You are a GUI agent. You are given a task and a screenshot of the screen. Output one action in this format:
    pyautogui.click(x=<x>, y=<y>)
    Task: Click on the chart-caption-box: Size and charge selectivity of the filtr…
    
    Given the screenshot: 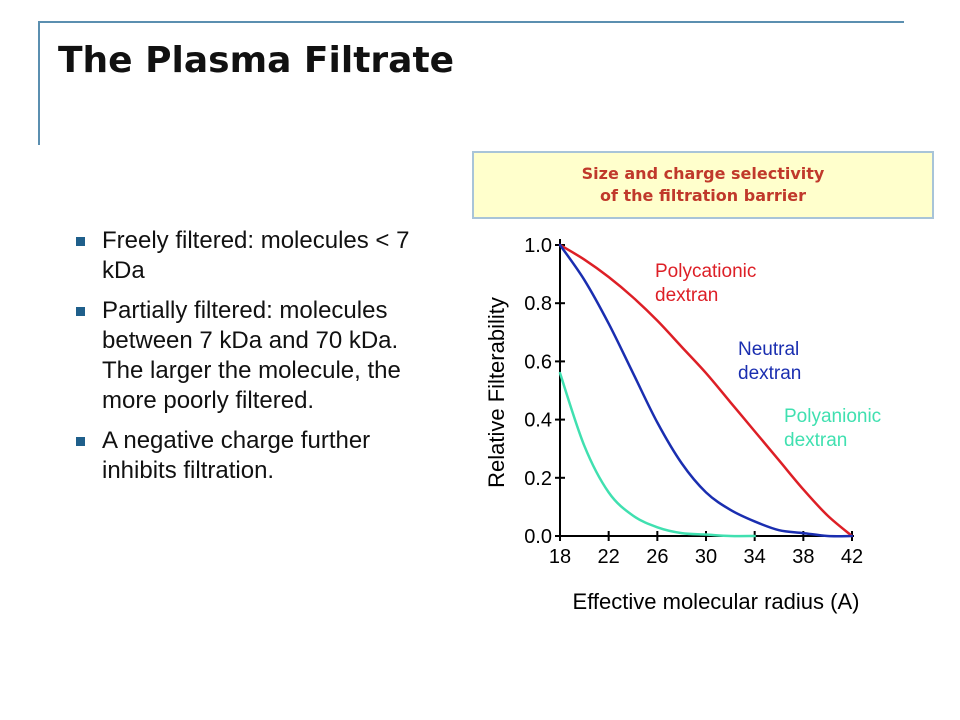 What is the action you would take?
    pyautogui.click(x=703, y=185)
    